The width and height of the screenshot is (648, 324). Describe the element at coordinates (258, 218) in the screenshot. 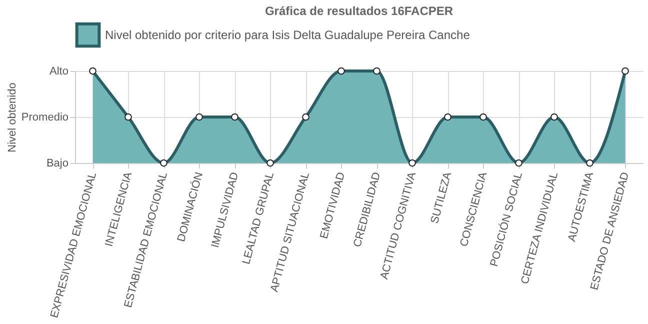

I see `x-tick-label: LEALTAD GRUPAL` at that location.